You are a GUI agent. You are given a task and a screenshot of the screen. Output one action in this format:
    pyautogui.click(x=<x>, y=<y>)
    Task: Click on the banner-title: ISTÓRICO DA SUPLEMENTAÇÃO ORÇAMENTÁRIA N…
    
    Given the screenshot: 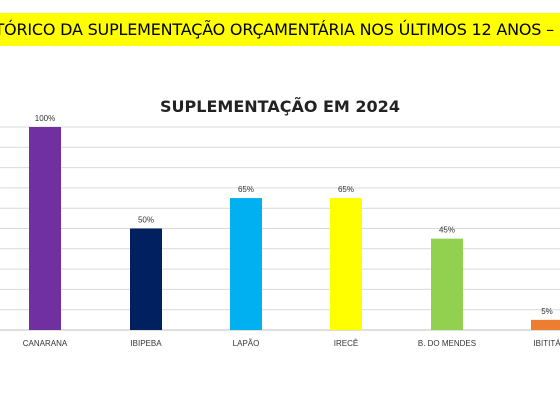 What is the action you would take?
    pyautogui.click(x=280, y=29)
    